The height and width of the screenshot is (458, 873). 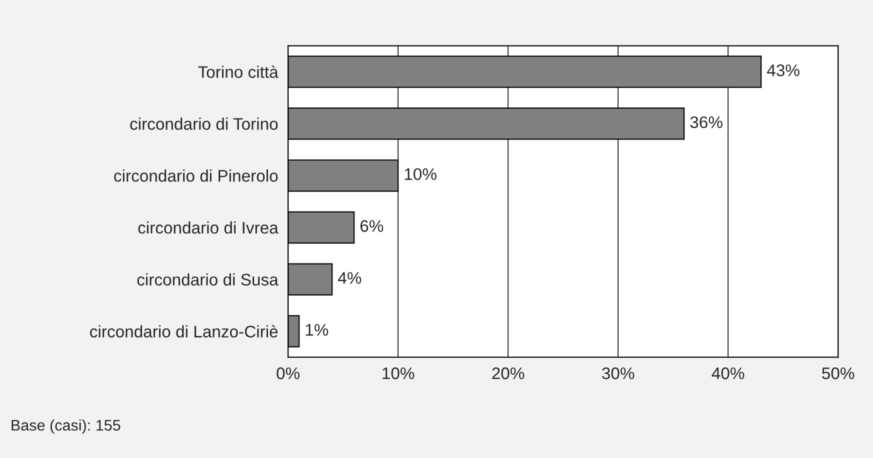 I want to click on y-tick-label: circondario di Torino, so click(x=204, y=124).